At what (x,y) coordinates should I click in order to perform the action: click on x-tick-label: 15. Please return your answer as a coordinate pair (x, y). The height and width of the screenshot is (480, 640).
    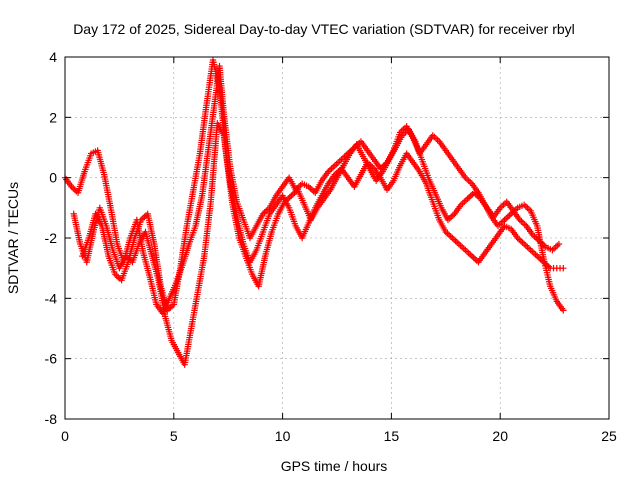
    Looking at the image, I should click on (392, 436).